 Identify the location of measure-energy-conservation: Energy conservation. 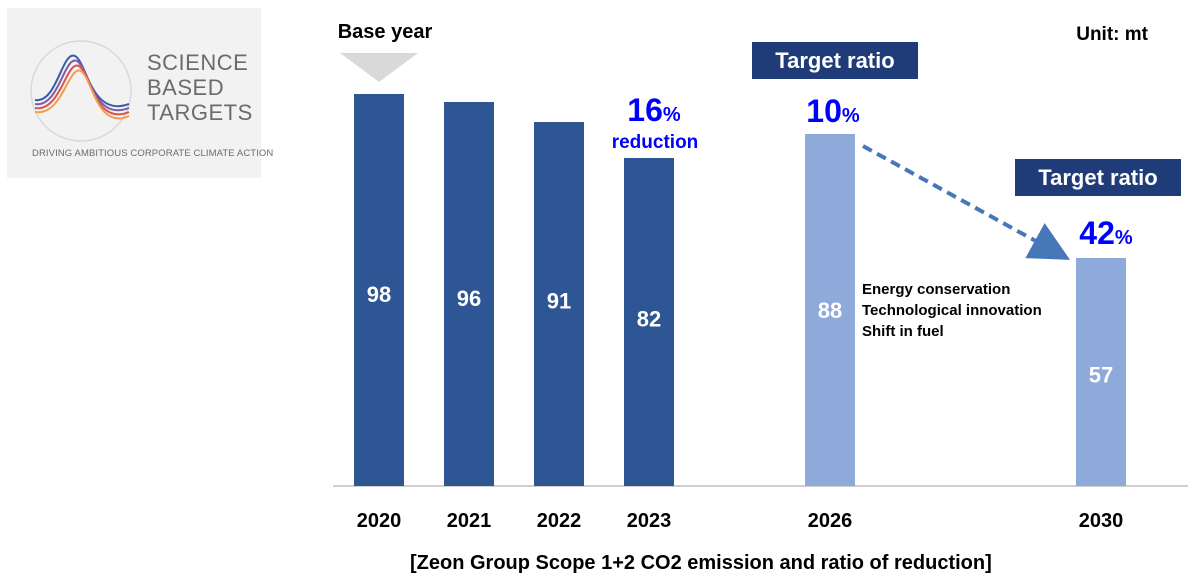
(936, 289).